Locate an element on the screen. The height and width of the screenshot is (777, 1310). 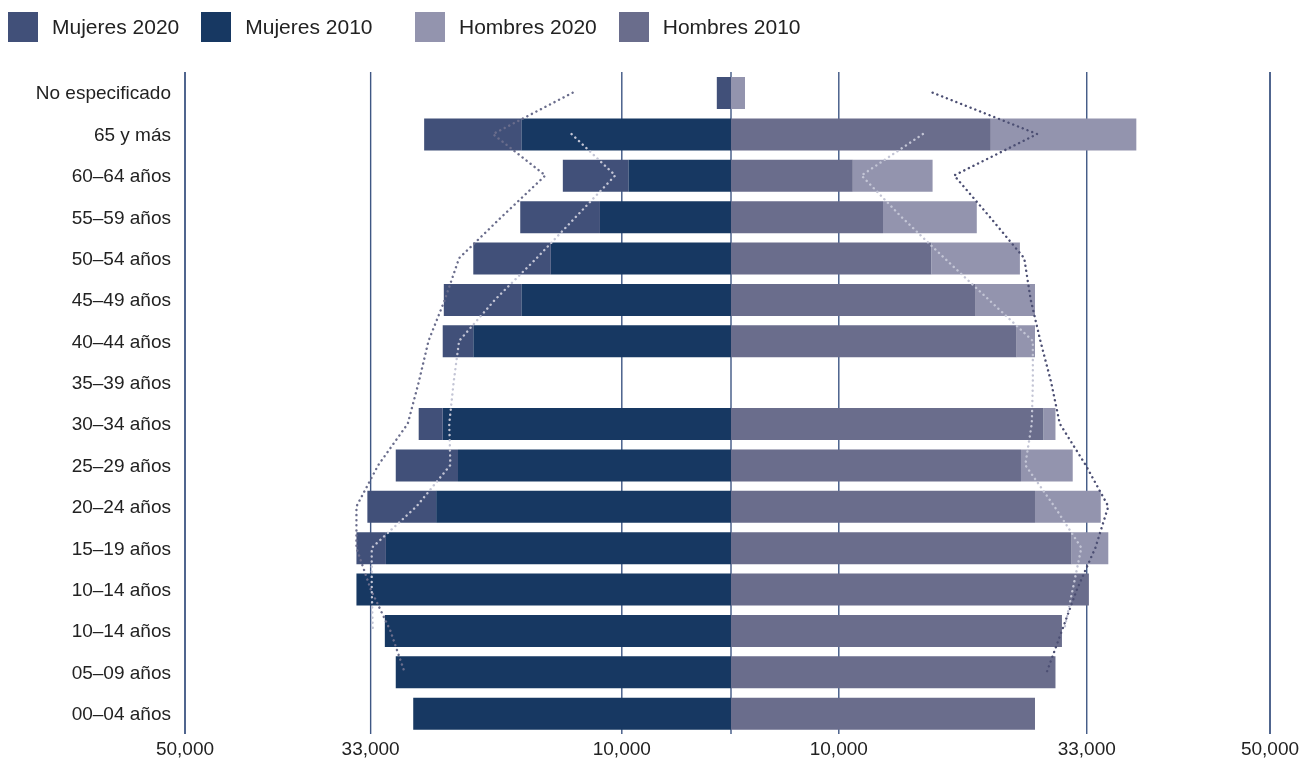
y-tick-label: 60–64 años is located at coordinates (121, 176).